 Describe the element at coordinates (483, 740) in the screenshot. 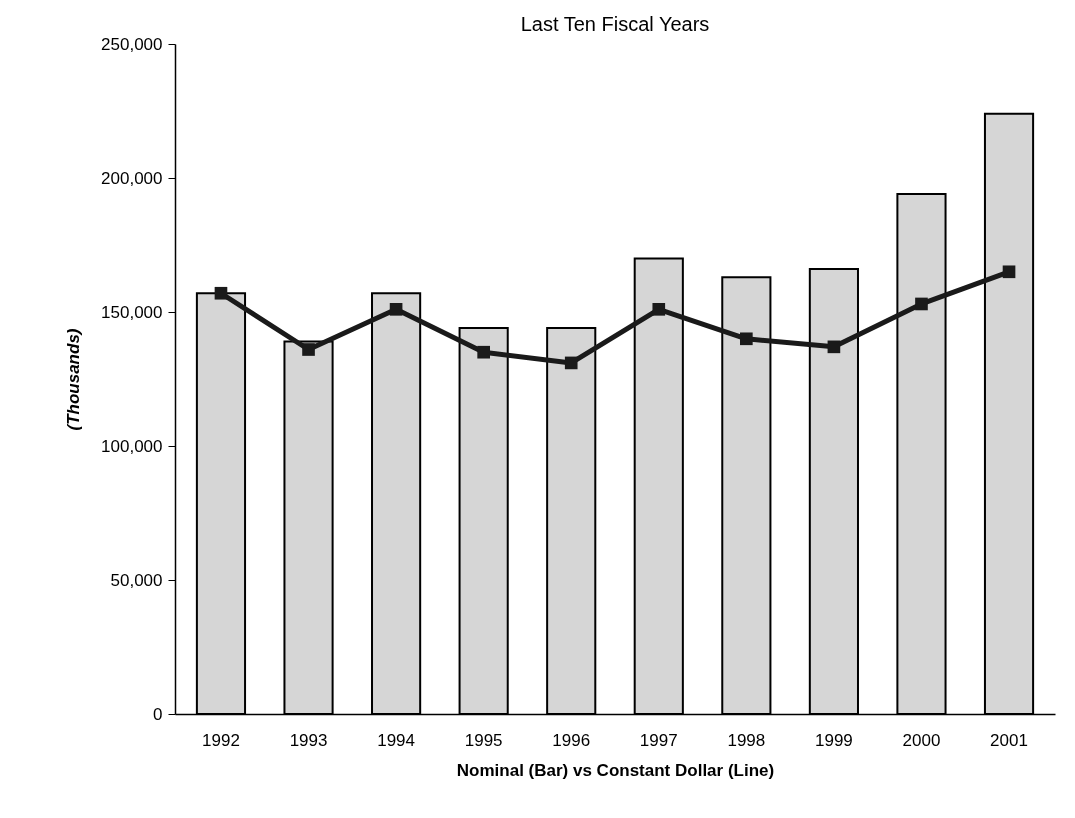

I see `x-tick-label: 1995` at that location.